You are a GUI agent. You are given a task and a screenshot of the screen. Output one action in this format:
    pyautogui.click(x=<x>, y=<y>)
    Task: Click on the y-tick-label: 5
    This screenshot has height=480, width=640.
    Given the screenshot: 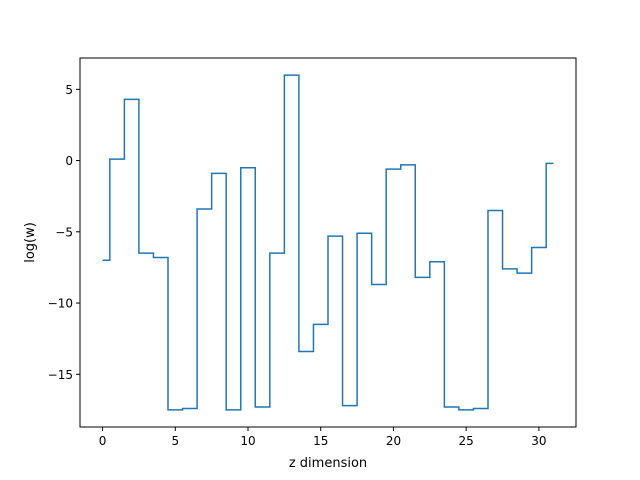 What is the action you would take?
    pyautogui.click(x=69, y=90)
    